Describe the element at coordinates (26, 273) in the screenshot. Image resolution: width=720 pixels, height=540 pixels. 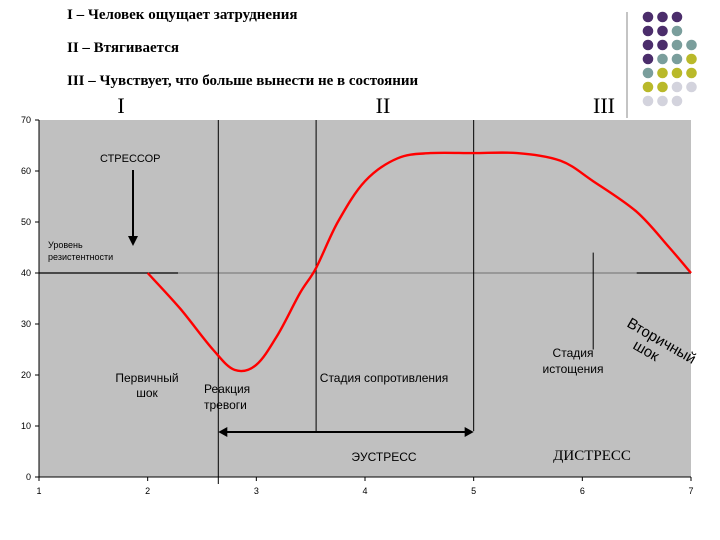
I see `y-tick-label: 40` at that location.